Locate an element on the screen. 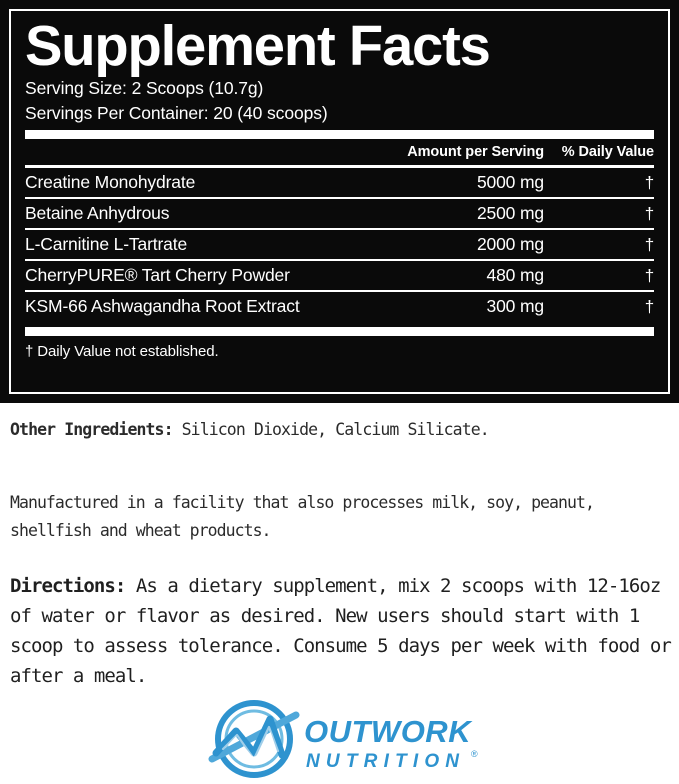 The width and height of the screenshot is (679, 784). other-ingredients-label: Other Ingredients: is located at coordinates (92, 429).